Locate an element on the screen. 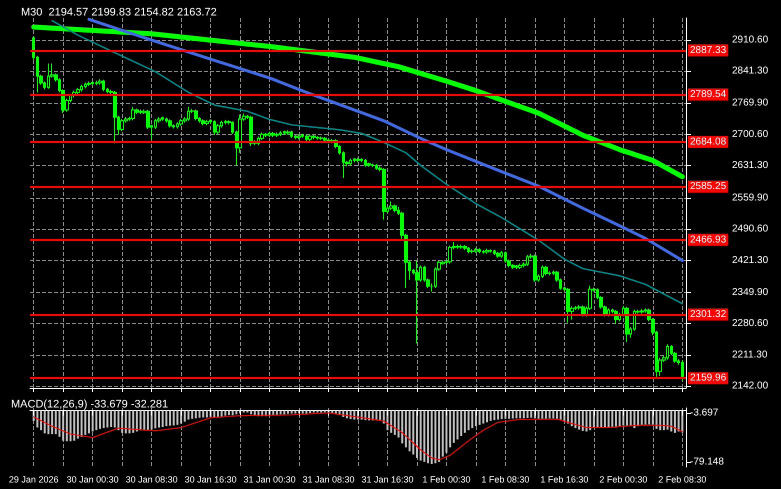 This screenshot has height=489, width=781. y-tick-label: 2421.30 is located at coordinates (750, 260).